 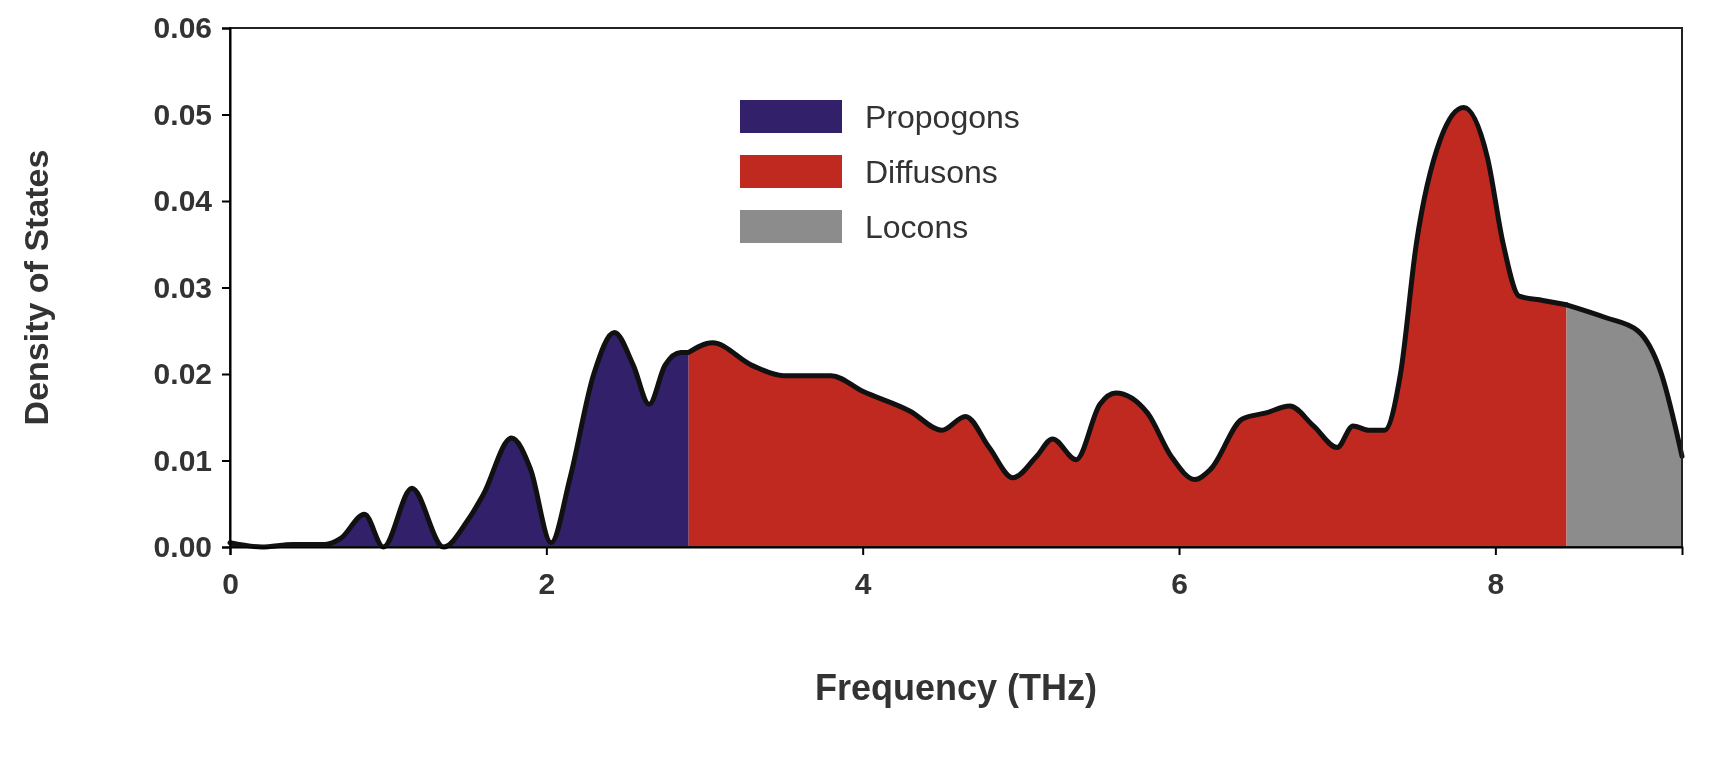 I want to click on y-tick-label: 0.04, so click(x=183, y=201).